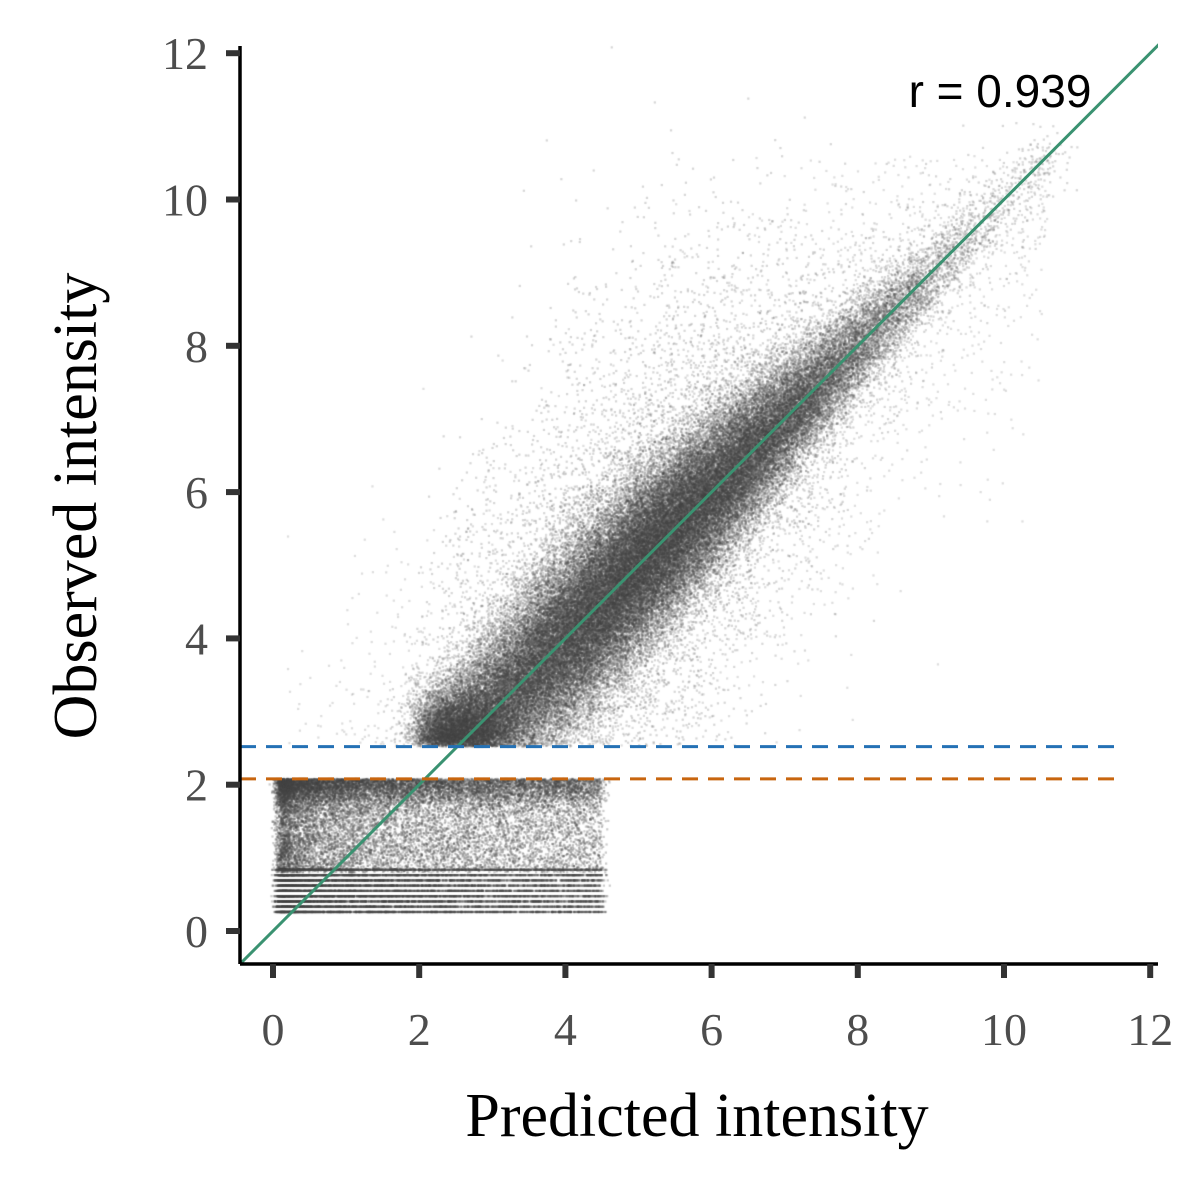 The width and height of the screenshot is (1200, 1200). Describe the element at coordinates (196, 492) in the screenshot. I see `y-tick-label-6: 6` at that location.